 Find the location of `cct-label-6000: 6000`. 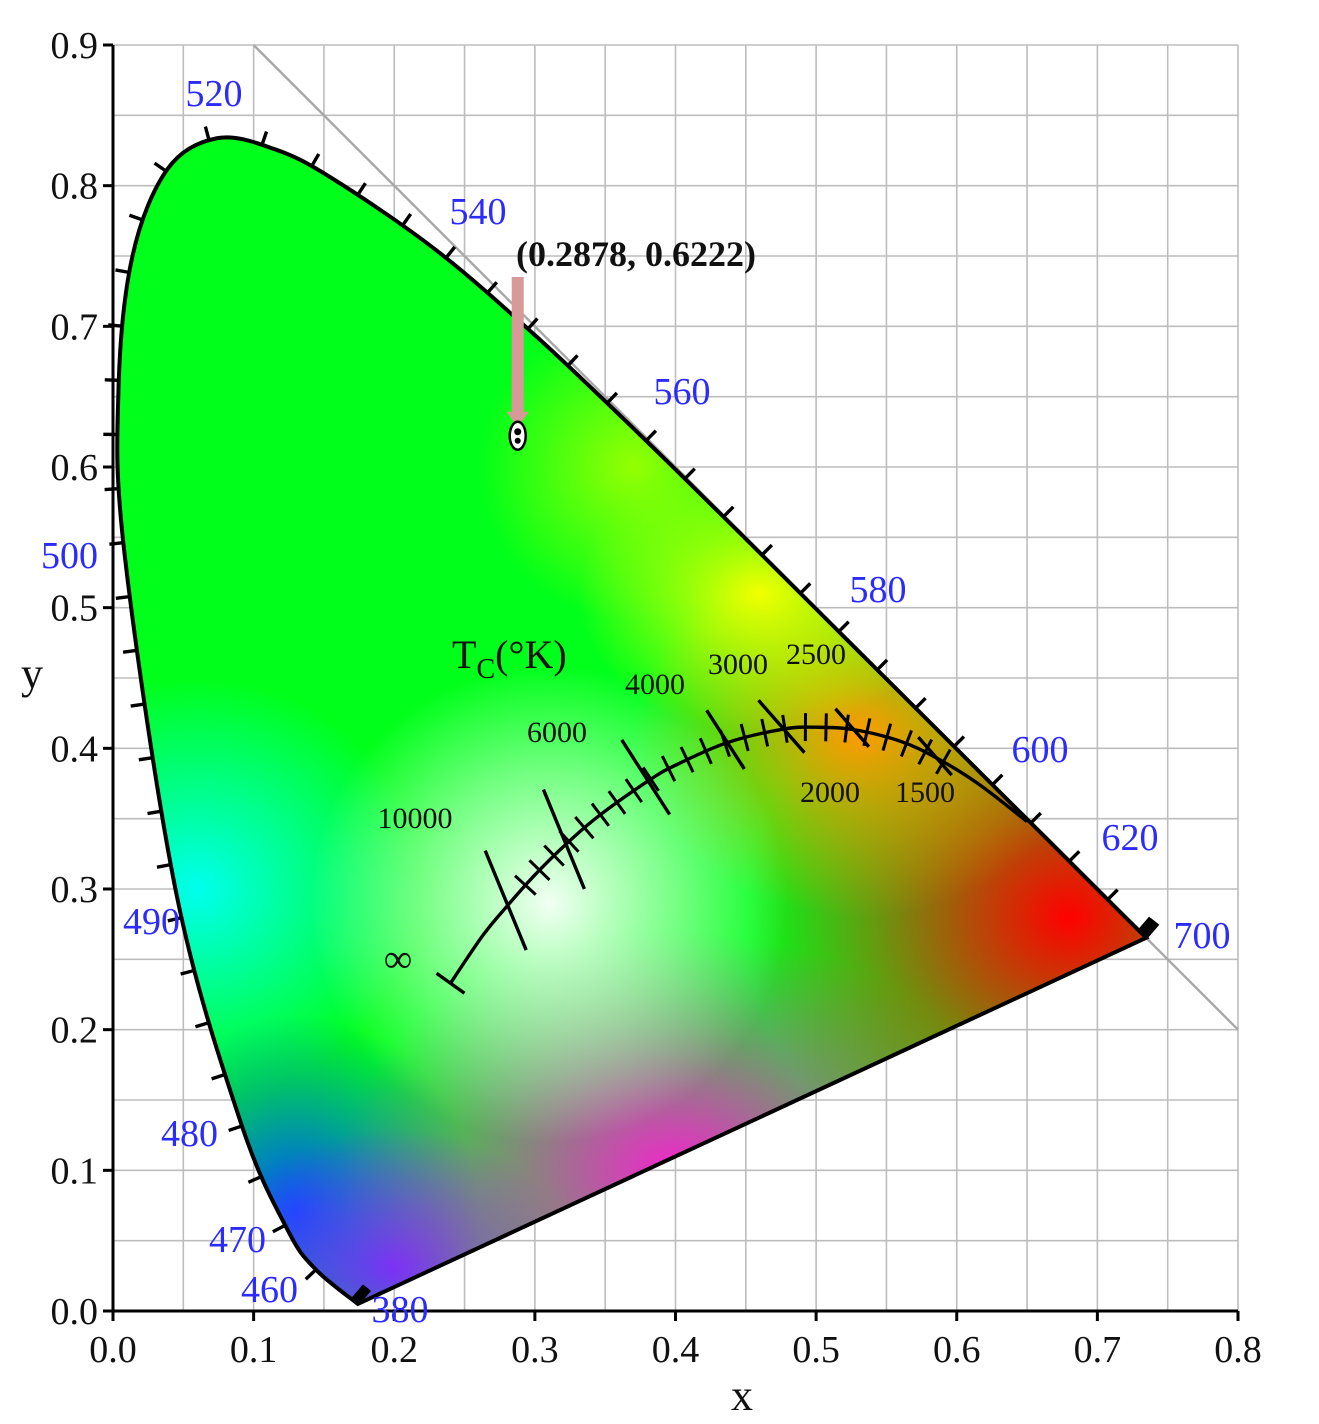

cct-label-6000: 6000 is located at coordinates (557, 732).